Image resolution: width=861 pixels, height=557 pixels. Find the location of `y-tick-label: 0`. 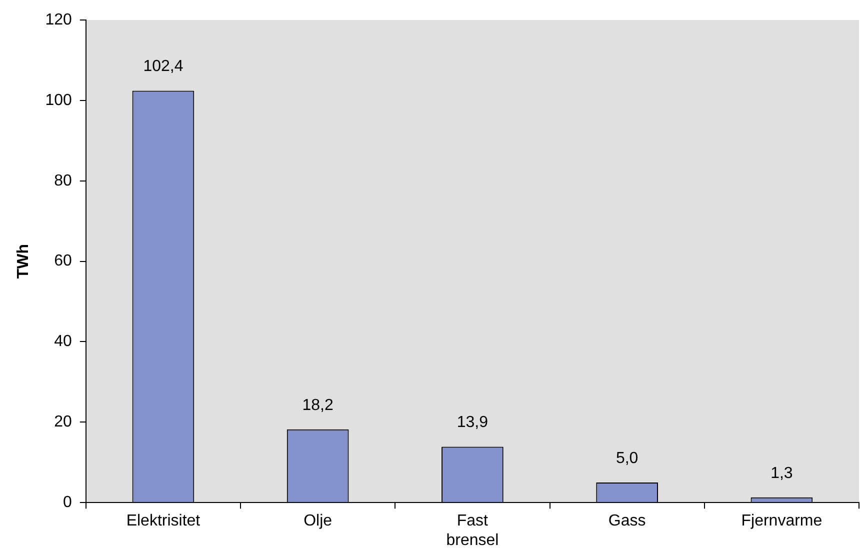

y-tick-label: 0 is located at coordinates (67, 503).